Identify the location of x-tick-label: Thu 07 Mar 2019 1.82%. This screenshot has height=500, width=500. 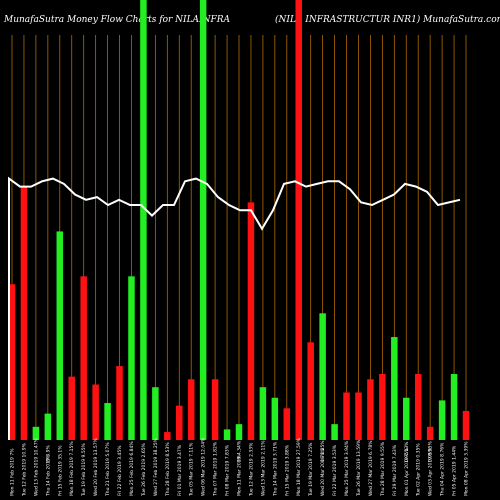
(216, 469).